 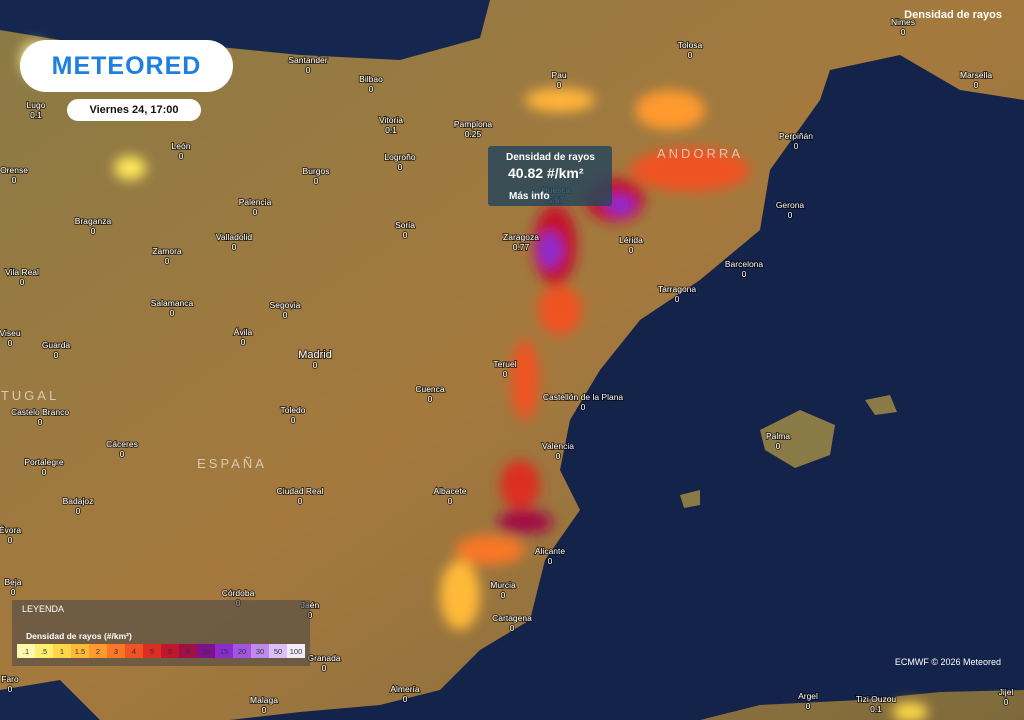 What do you see at coordinates (503, 585) in the screenshot?
I see `city-name: Murcia` at bounding box center [503, 585].